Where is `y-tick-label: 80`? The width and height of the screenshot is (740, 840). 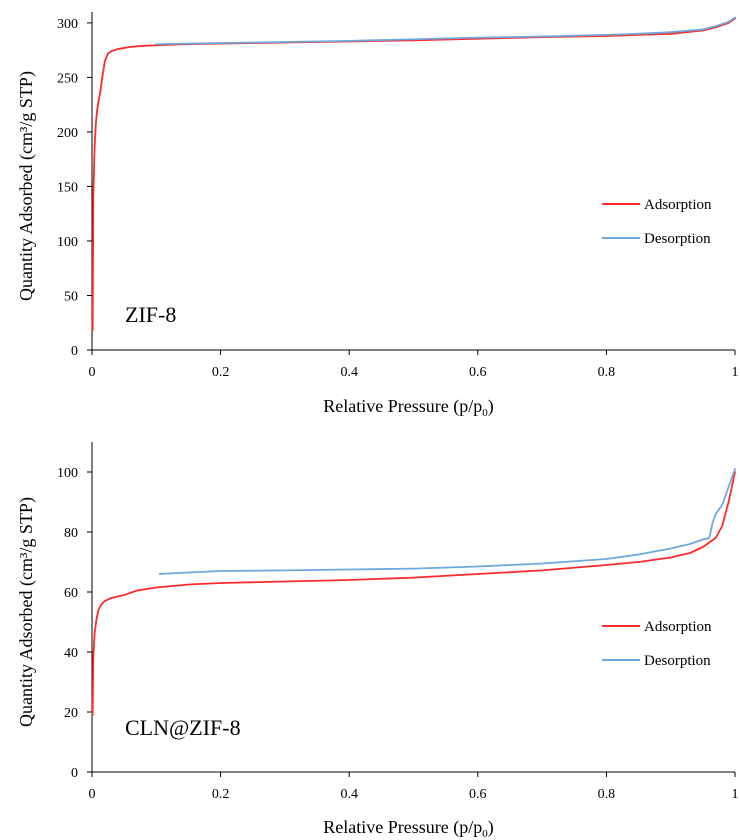
y-tick-label: 80 is located at coordinates (71, 533).